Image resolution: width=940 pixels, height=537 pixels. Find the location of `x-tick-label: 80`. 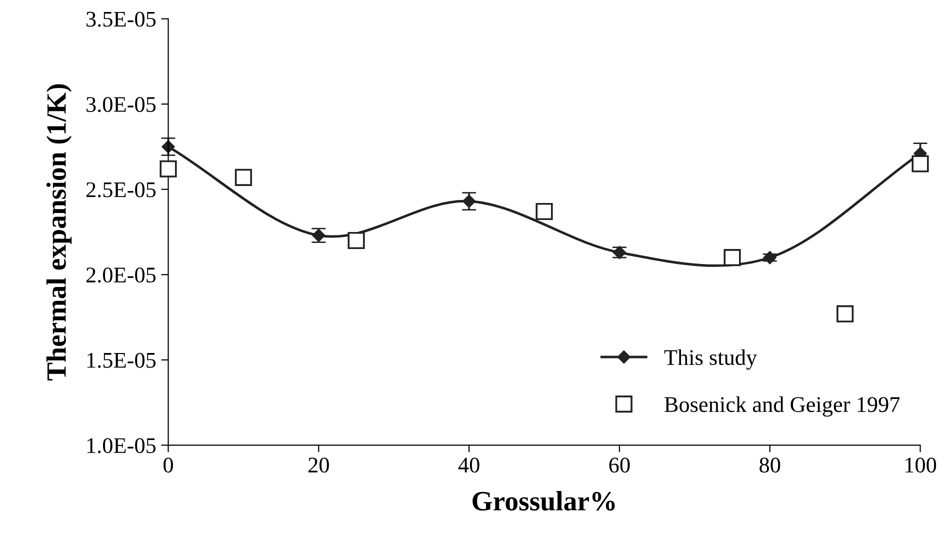

x-tick-label: 80 is located at coordinates (770, 465).